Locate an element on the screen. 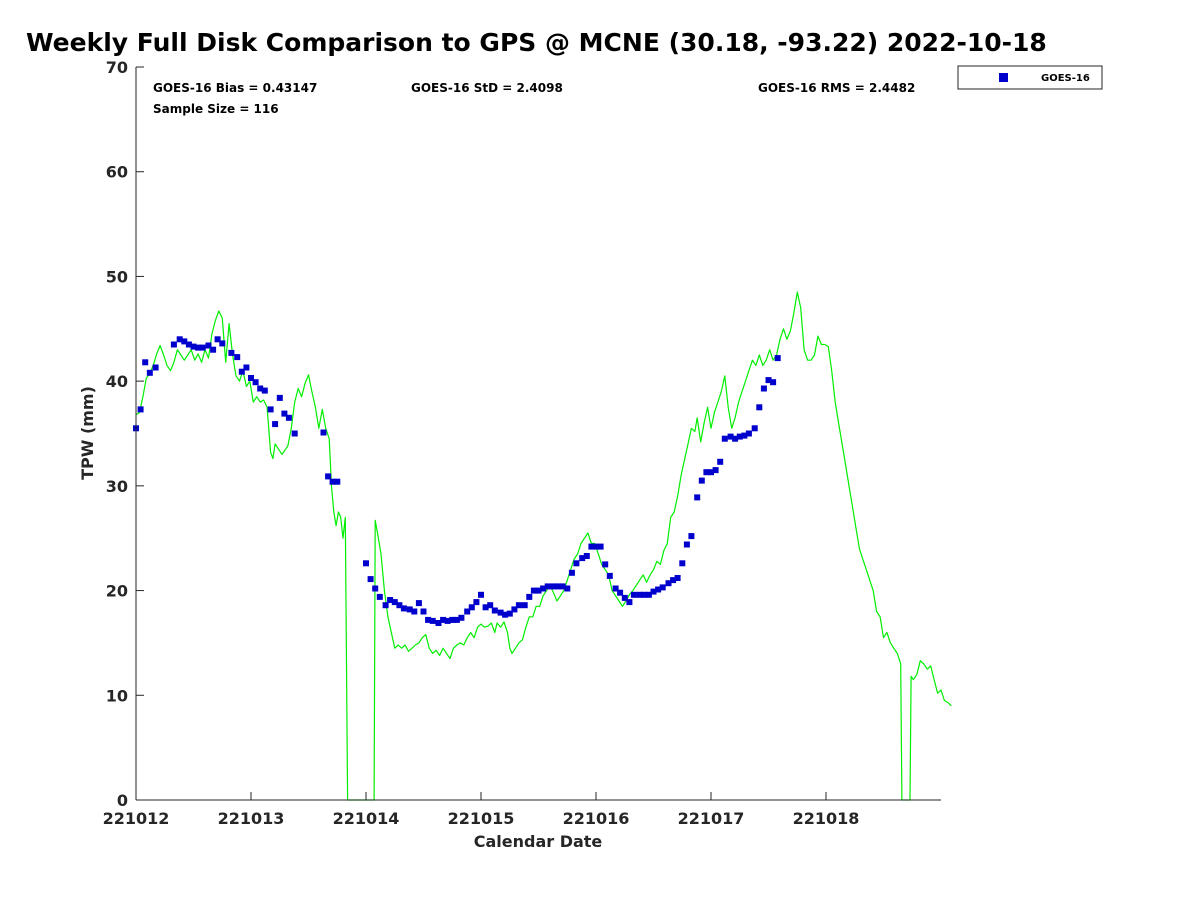 Image resolution: width=1200 pixels, height=900 pixels. y-axis-title: TPW (mm) is located at coordinates (87, 433).